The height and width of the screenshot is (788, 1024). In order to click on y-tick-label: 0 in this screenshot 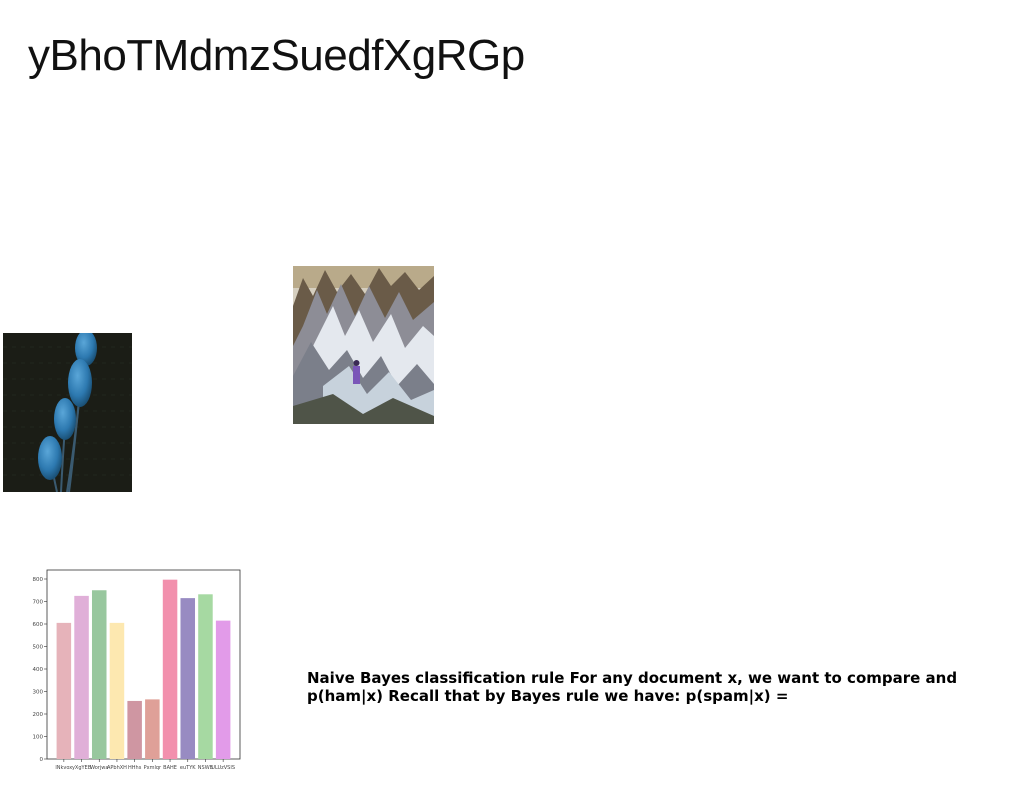, I will do `click(42, 760)`.